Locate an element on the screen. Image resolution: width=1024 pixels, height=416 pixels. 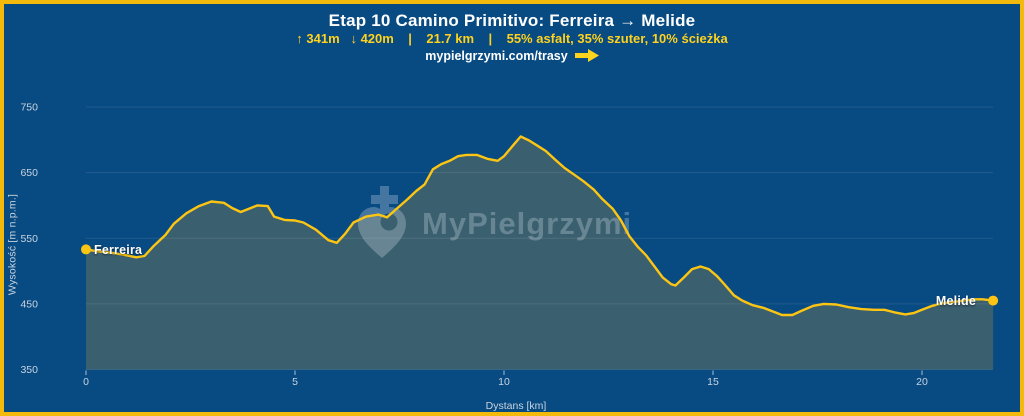
end-point-marker is located at coordinates (993, 300).